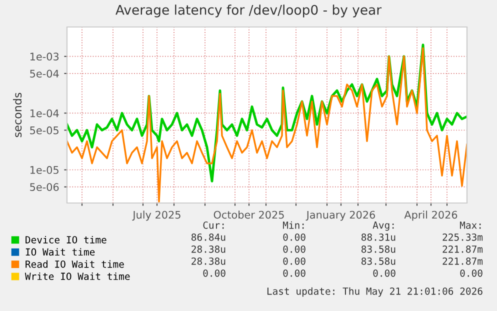  Describe the element at coordinates (66, 240) in the screenshot. I see `legend-label: Device IO time` at that location.